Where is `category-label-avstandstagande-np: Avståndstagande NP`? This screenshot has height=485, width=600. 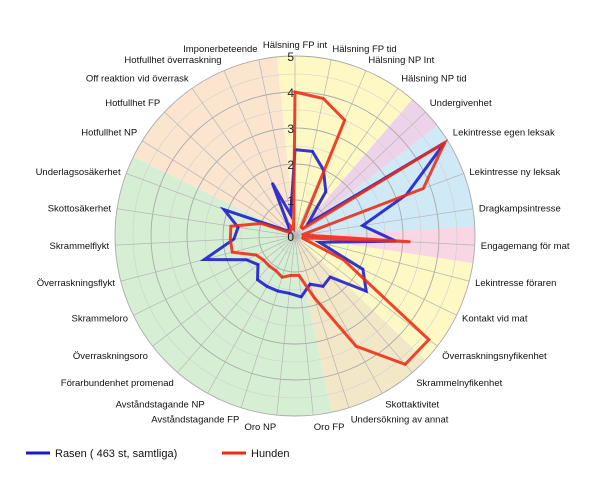 category-label-avstandstagande-np: Avståndstagande NP is located at coordinates (160, 405).